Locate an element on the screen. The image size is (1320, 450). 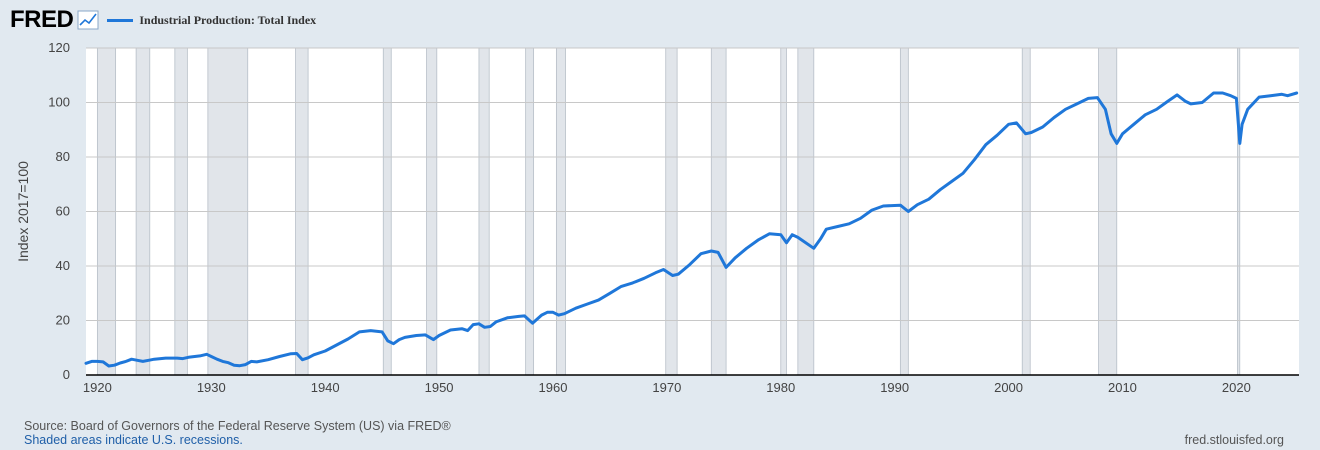
x-tick-label-1960: 1960 is located at coordinates (553, 387).